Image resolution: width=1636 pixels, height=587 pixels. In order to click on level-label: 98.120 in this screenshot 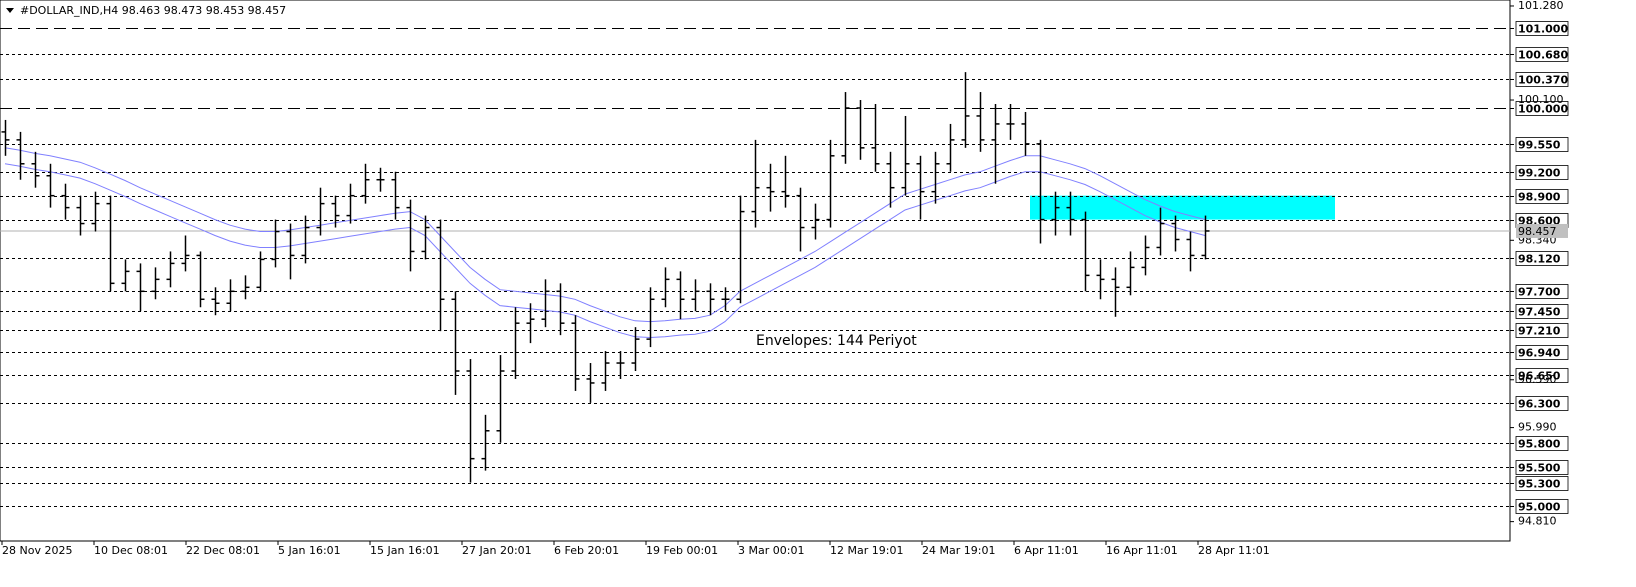, I will do `click(1539, 259)`.